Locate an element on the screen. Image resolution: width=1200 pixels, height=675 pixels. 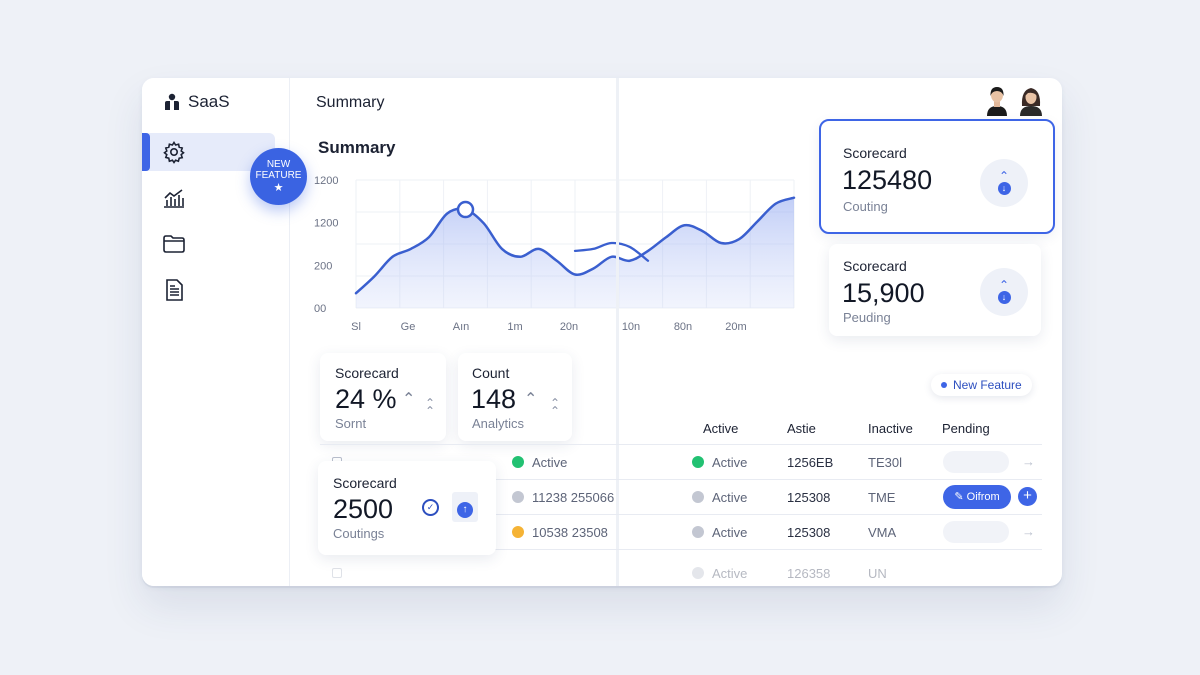
scorecard-floating: Scorecard 2500 Coutings ✓ ↑ is located at coordinates (407, 508).